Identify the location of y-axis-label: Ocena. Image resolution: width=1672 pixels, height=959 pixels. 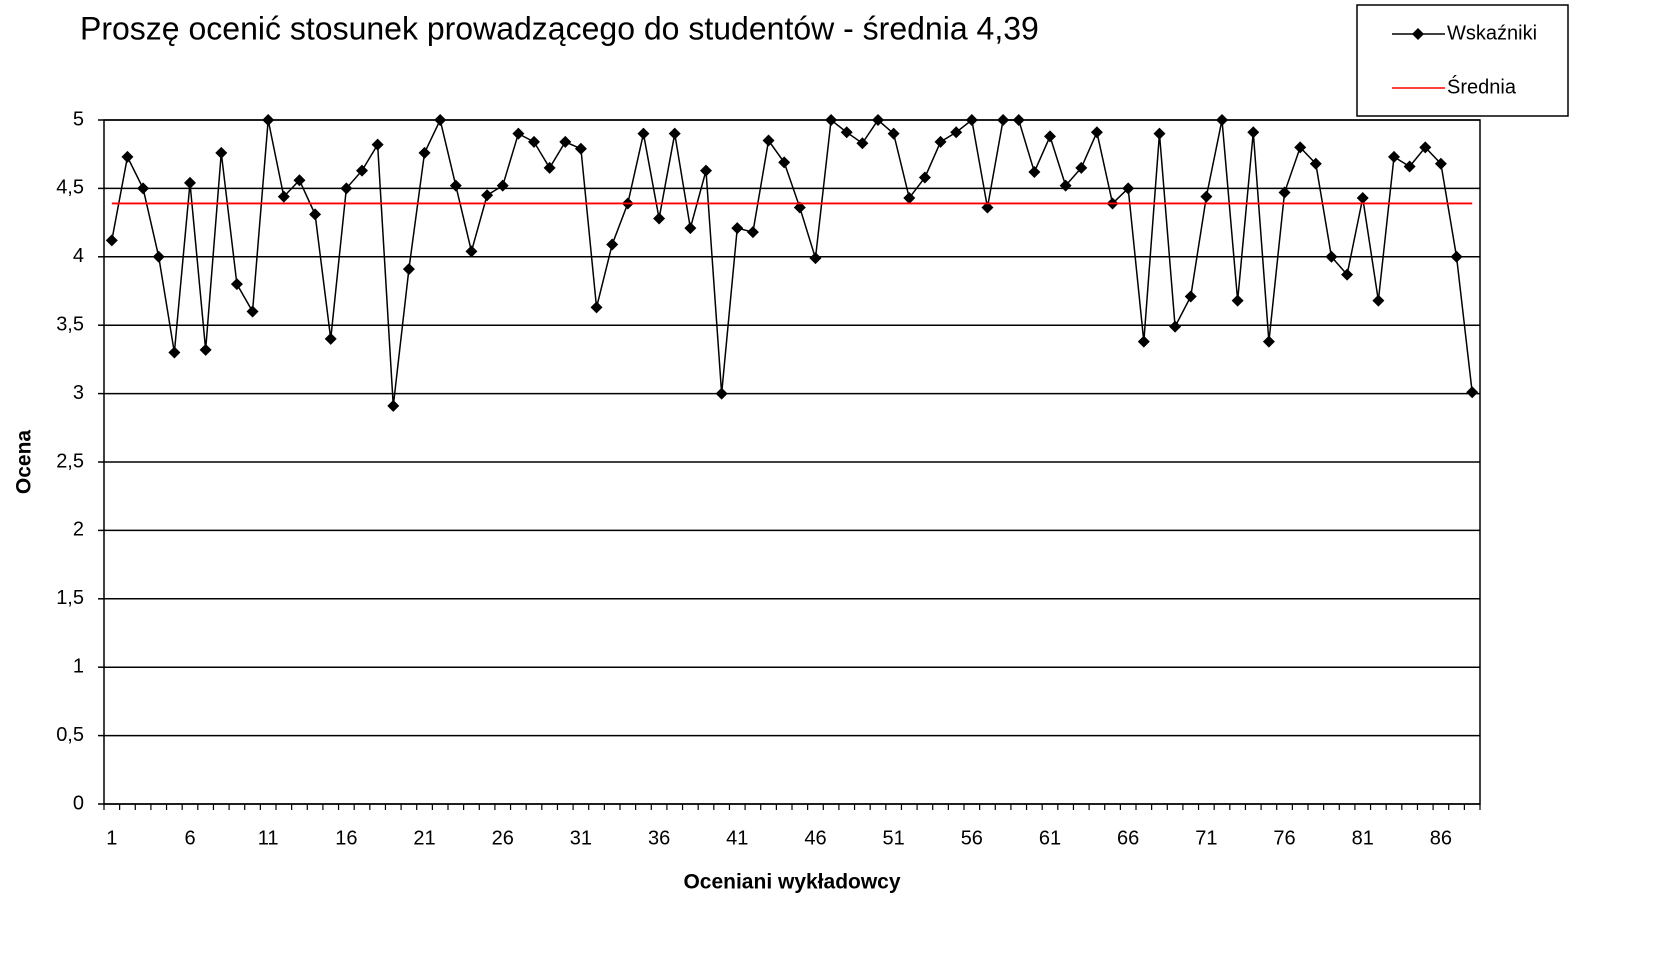
(24, 462).